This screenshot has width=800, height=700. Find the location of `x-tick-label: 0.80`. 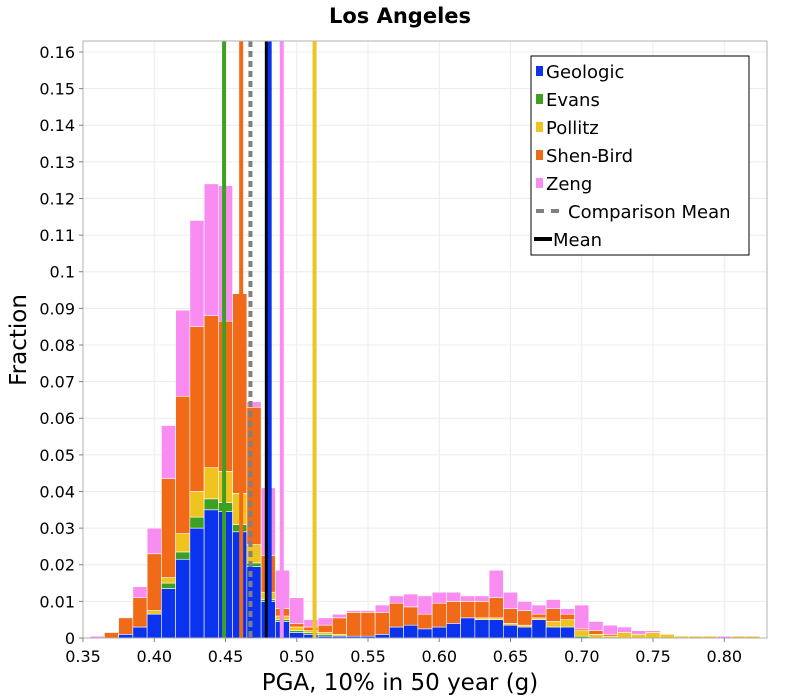

x-tick-label: 0.80 is located at coordinates (724, 656).